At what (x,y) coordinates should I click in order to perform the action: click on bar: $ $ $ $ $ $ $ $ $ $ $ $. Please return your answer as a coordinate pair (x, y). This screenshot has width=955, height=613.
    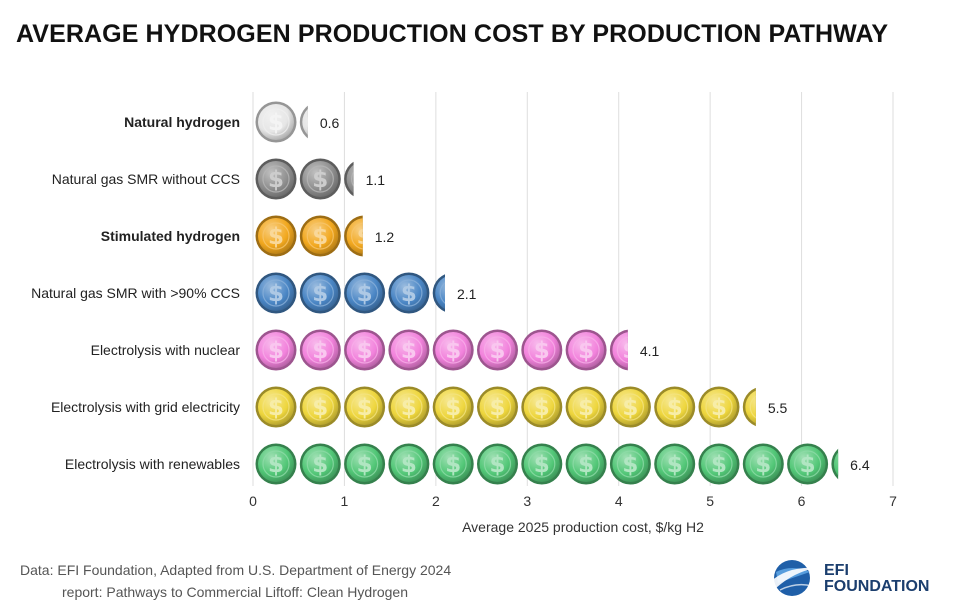
    Looking at the image, I should click on (513, 407).